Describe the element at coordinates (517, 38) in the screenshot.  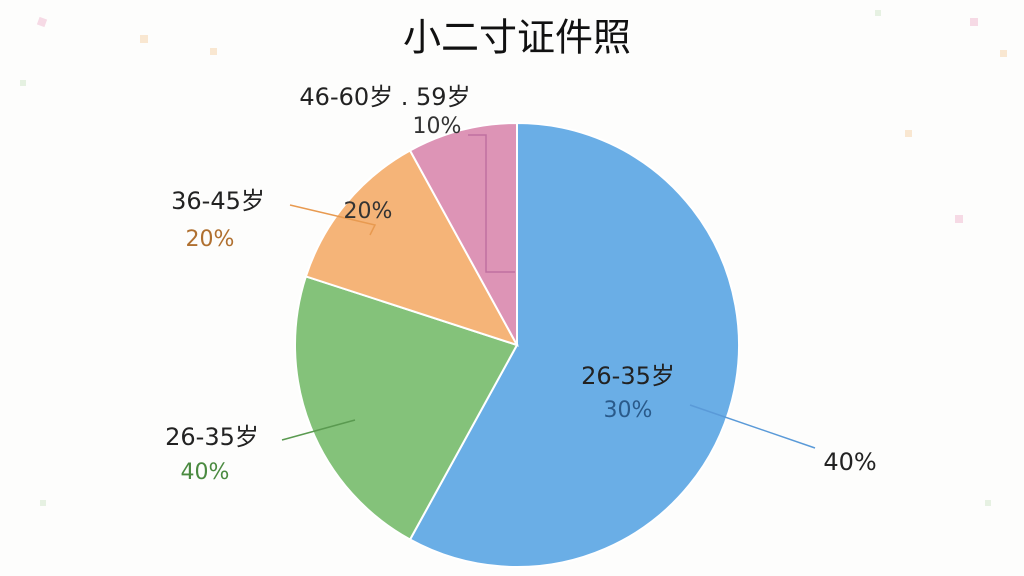
I see `chart-title: 小二寸证件照` at that location.